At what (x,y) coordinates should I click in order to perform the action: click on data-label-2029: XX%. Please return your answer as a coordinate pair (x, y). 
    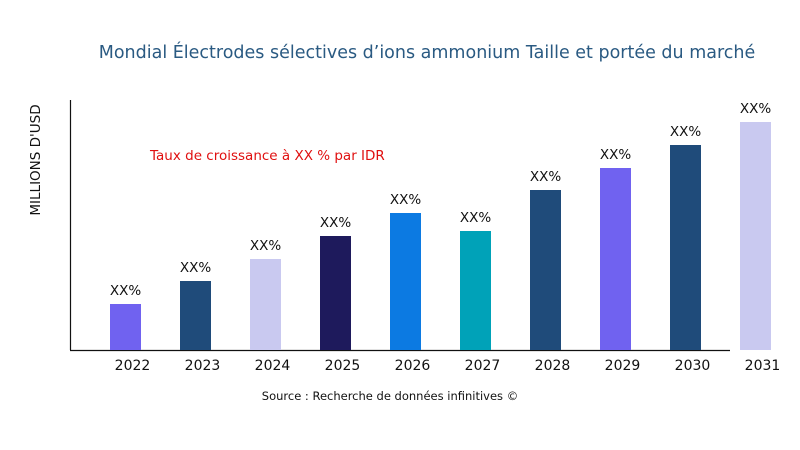
    Looking at the image, I should click on (615, 155).